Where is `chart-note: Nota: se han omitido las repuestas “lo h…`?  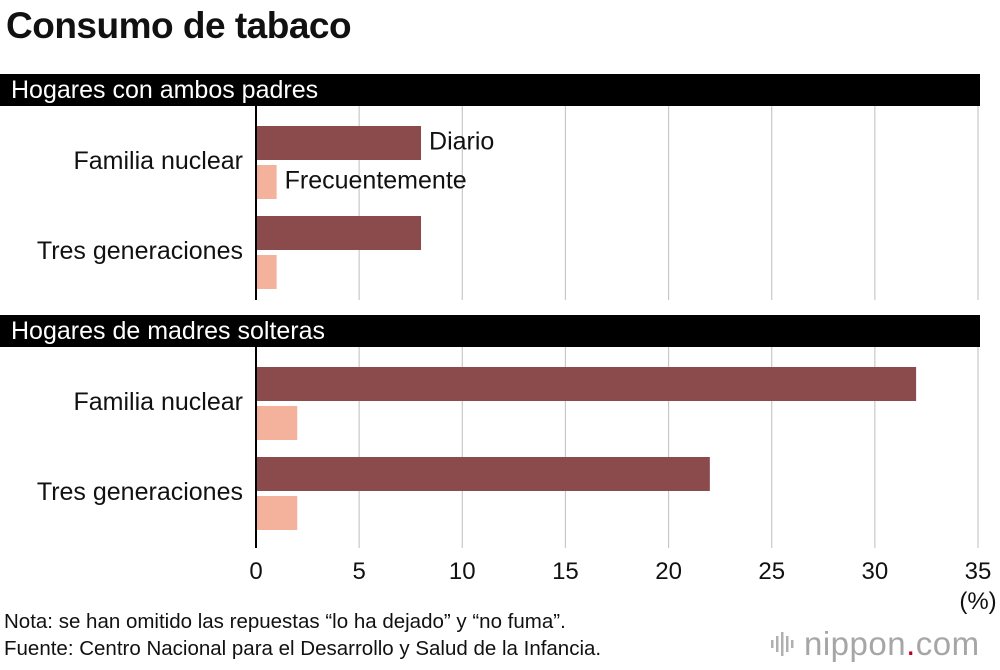 chart-note: Nota: se han omitido las repuestas “lo h… is located at coordinates (285, 621).